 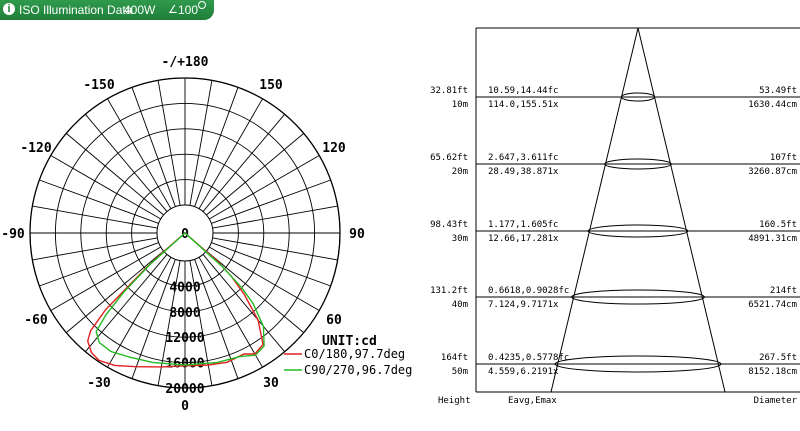 I want to click on illuminance-lx-value: 28.49,38.871x, so click(x=523, y=172).